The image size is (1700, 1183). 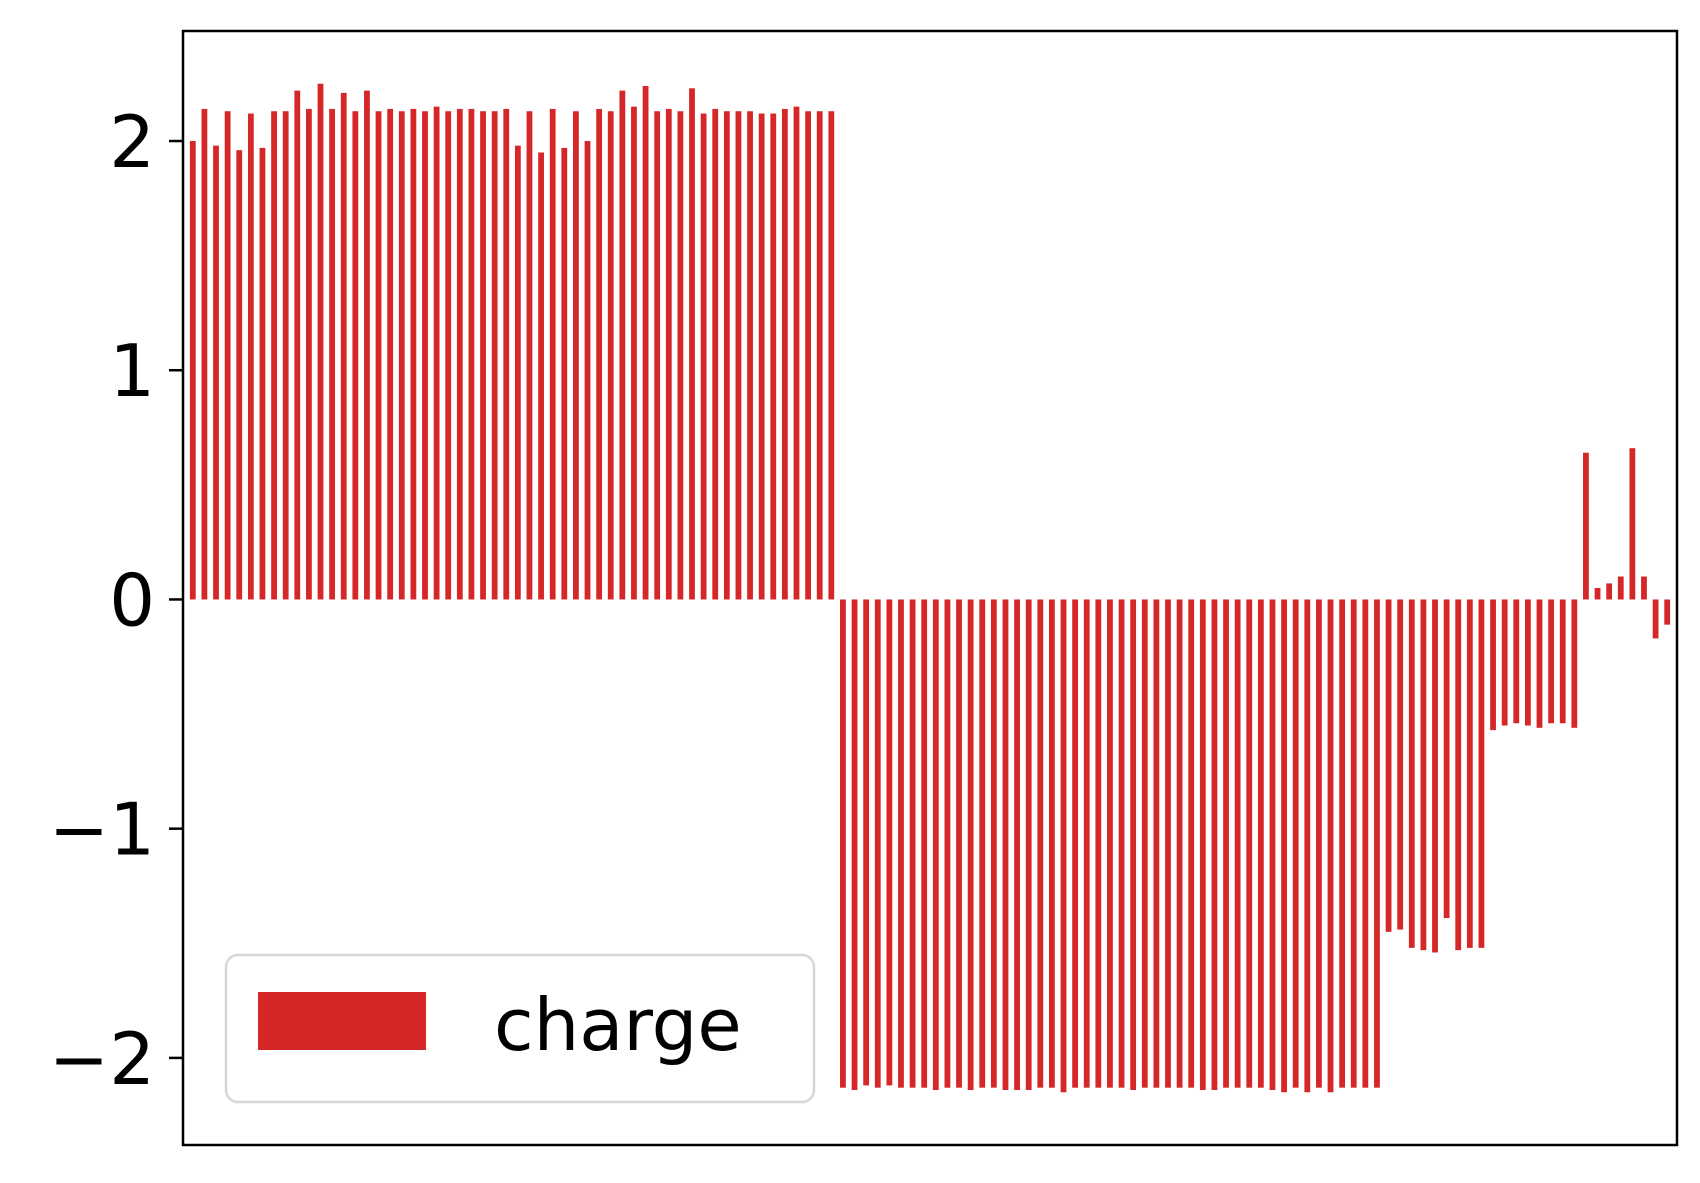 I want to click on legend-swatch-charge, so click(x=342, y=1021).